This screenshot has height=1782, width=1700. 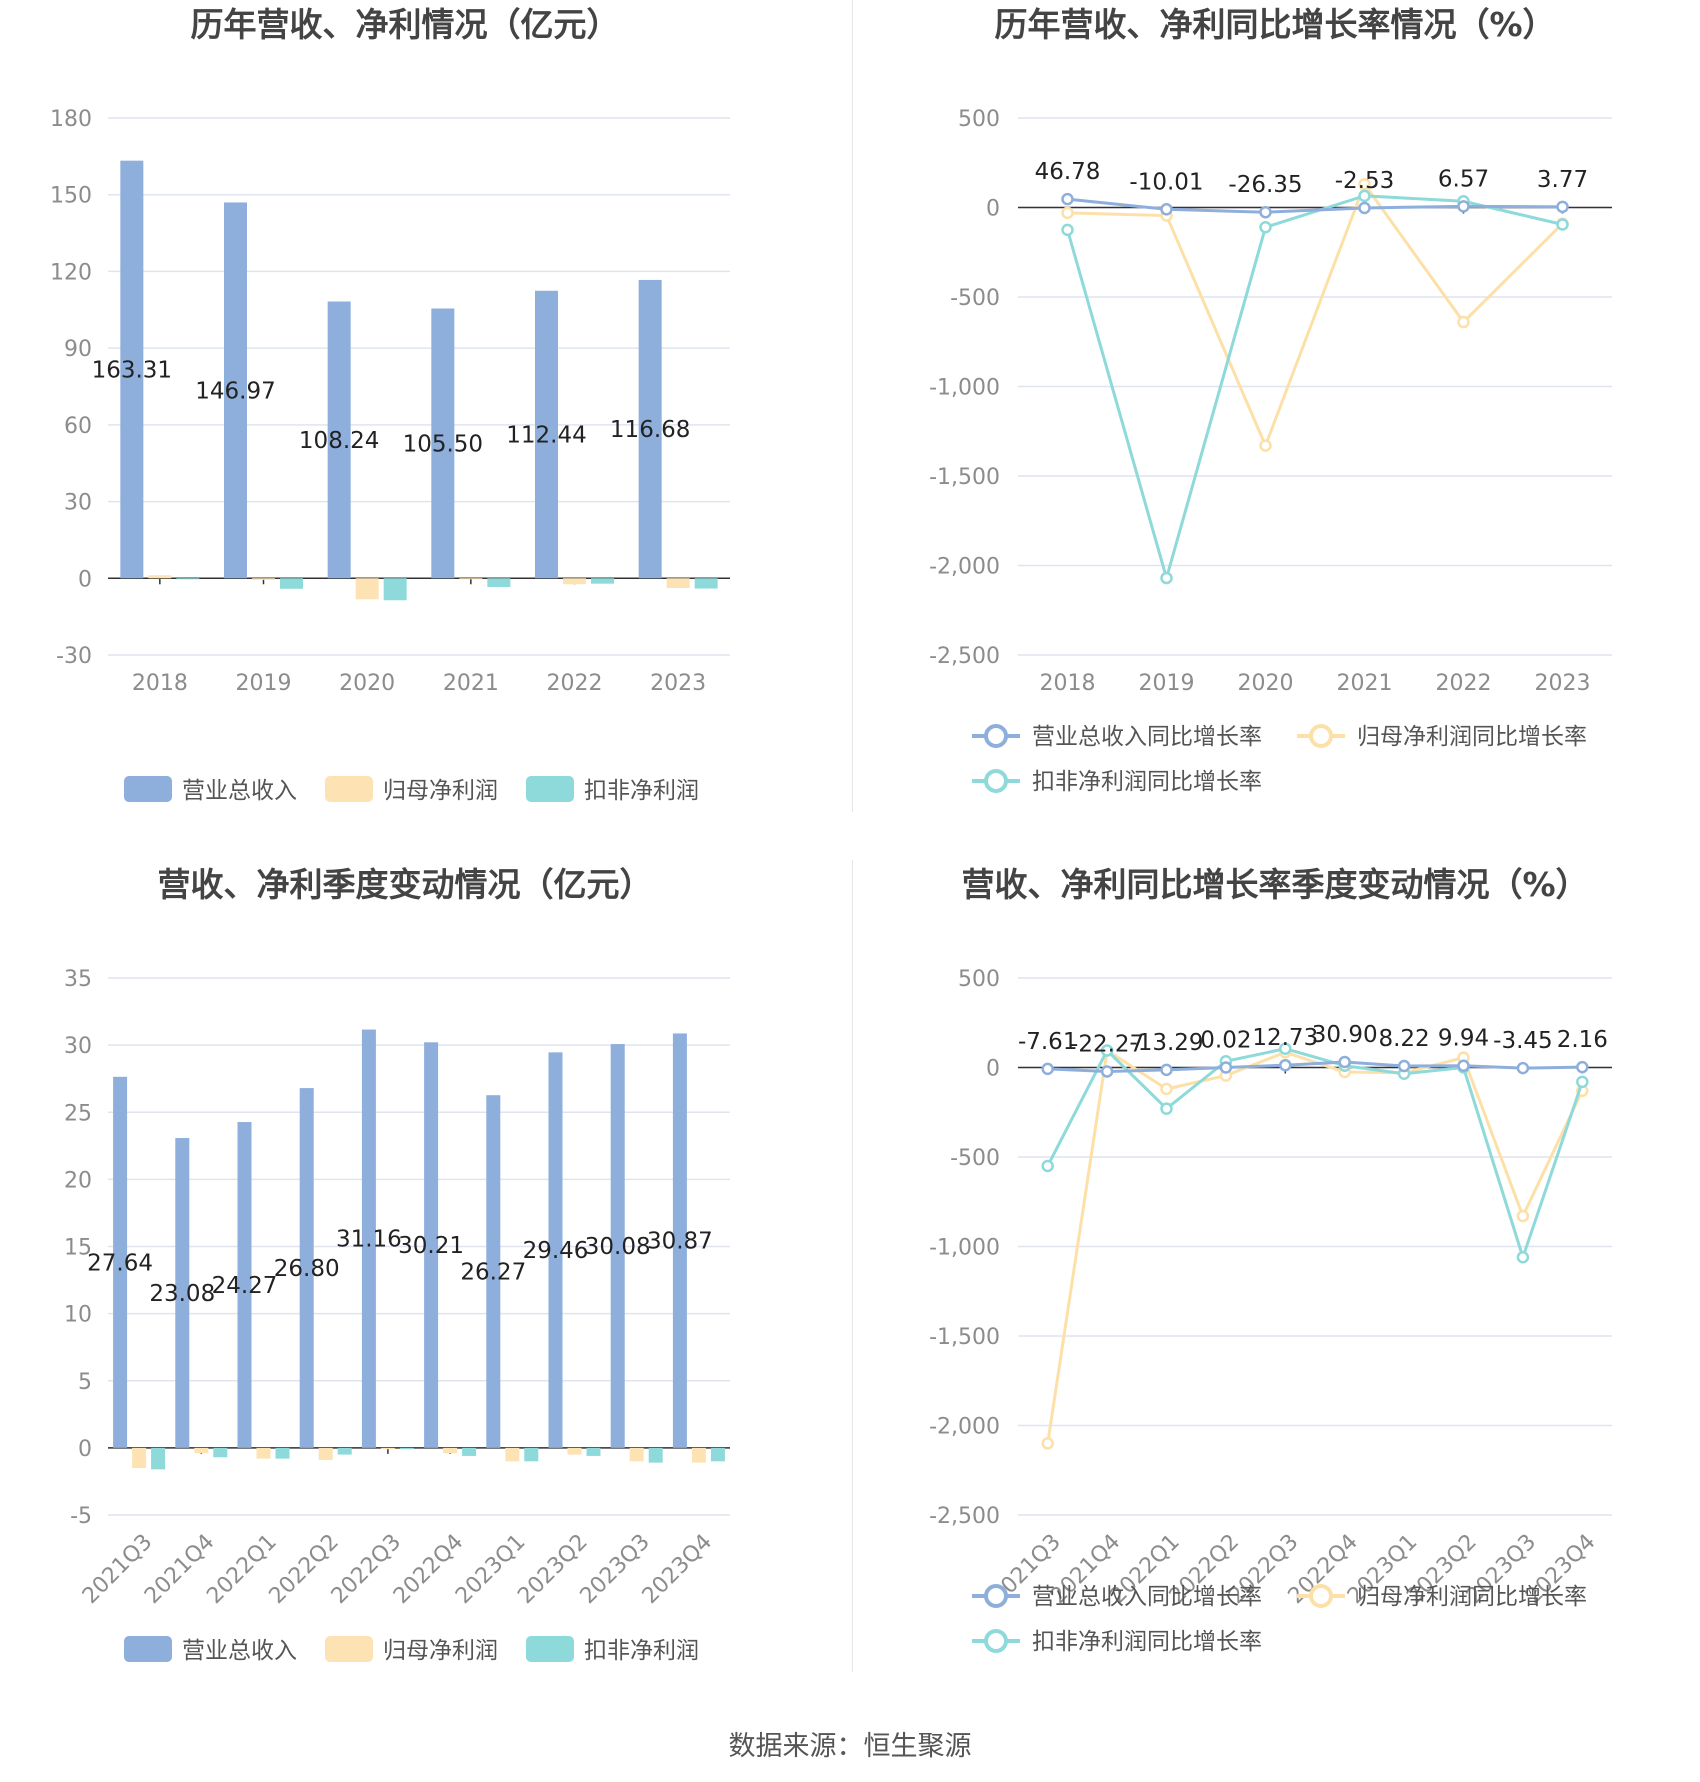 What do you see at coordinates (1285, 1038) in the screenshot?
I see `data-label-revenue-growth: 12.73` at bounding box center [1285, 1038].